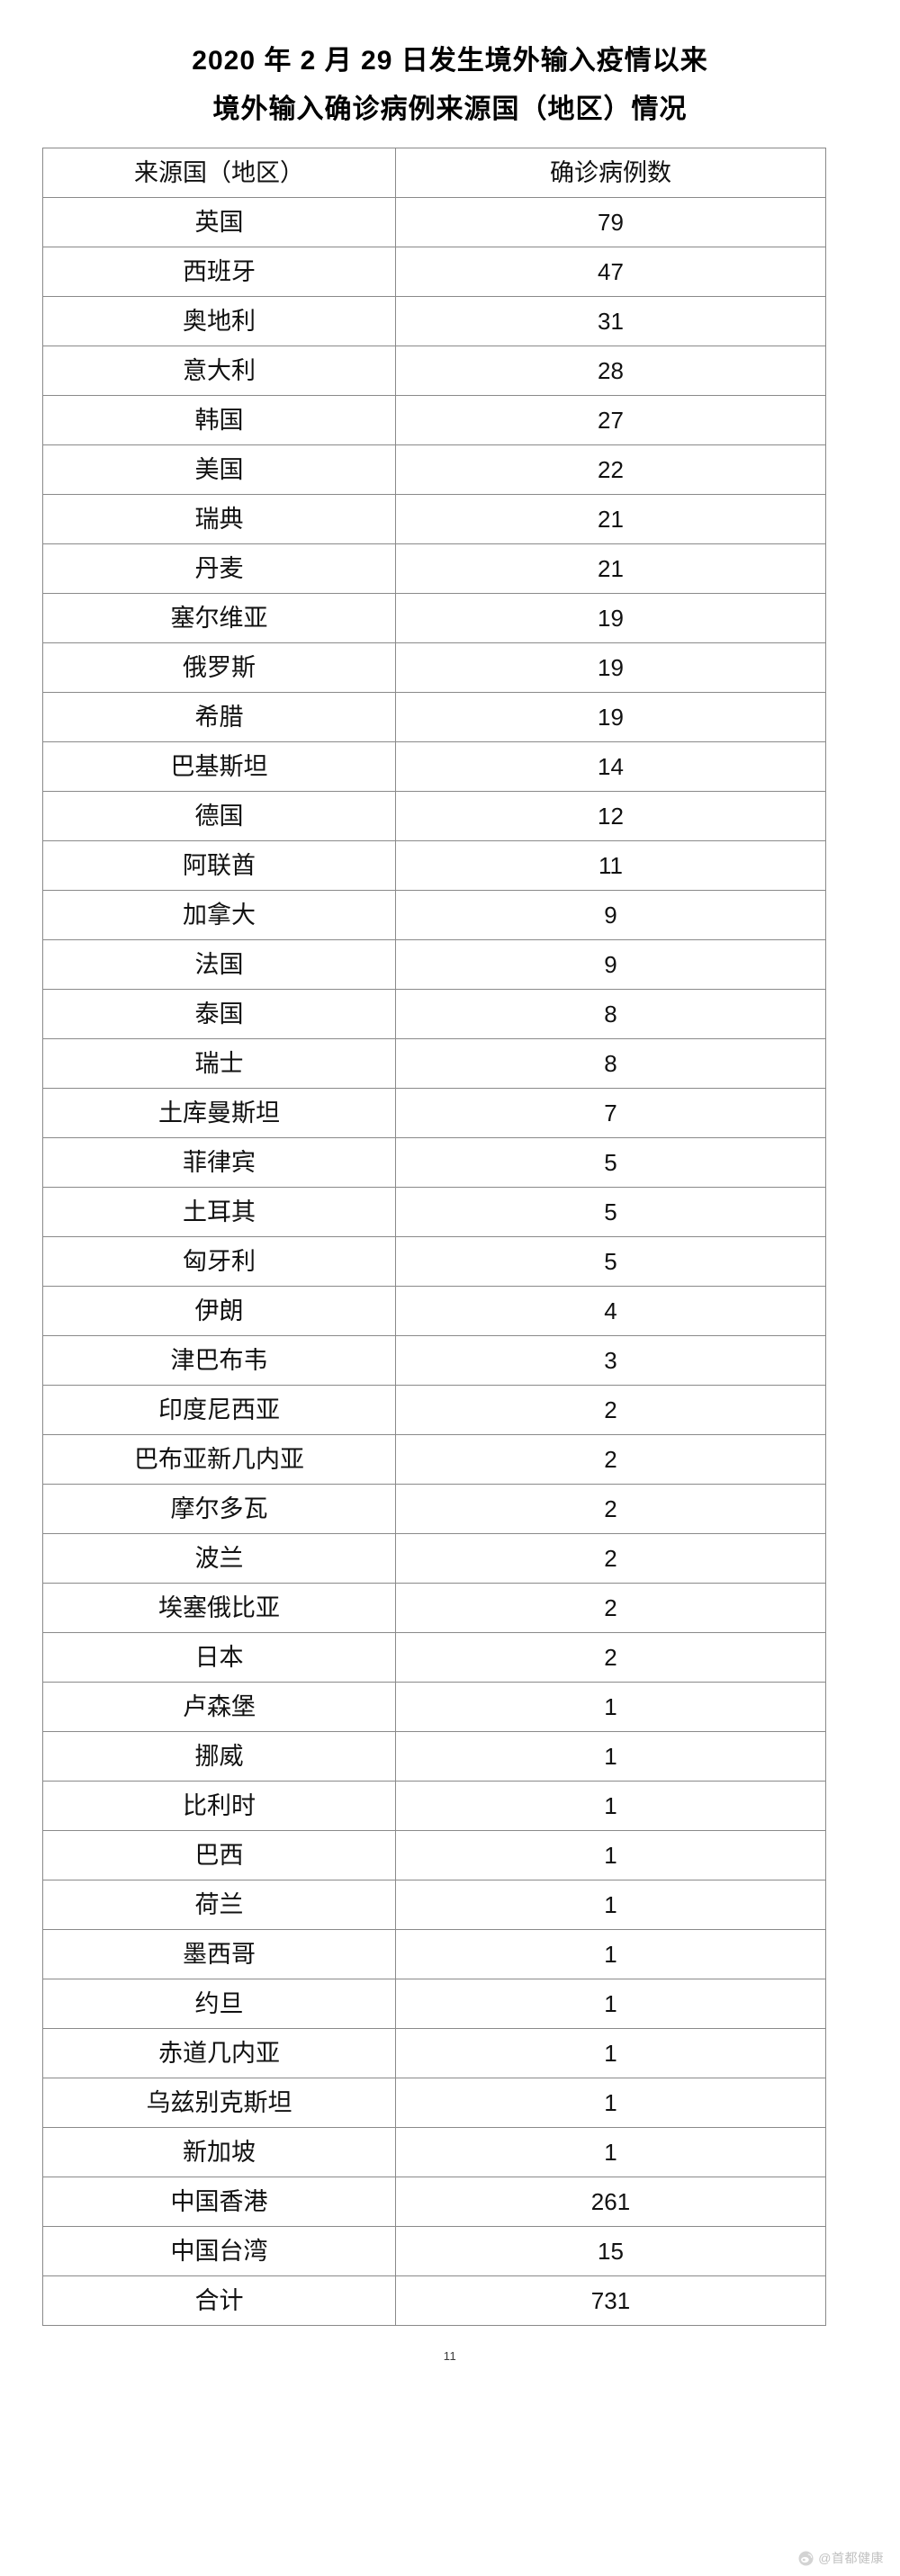 Image resolution: width=900 pixels, height=2576 pixels. Describe the element at coordinates (219, 2301) in the screenshot. I see `cell-country: 合计` at that location.